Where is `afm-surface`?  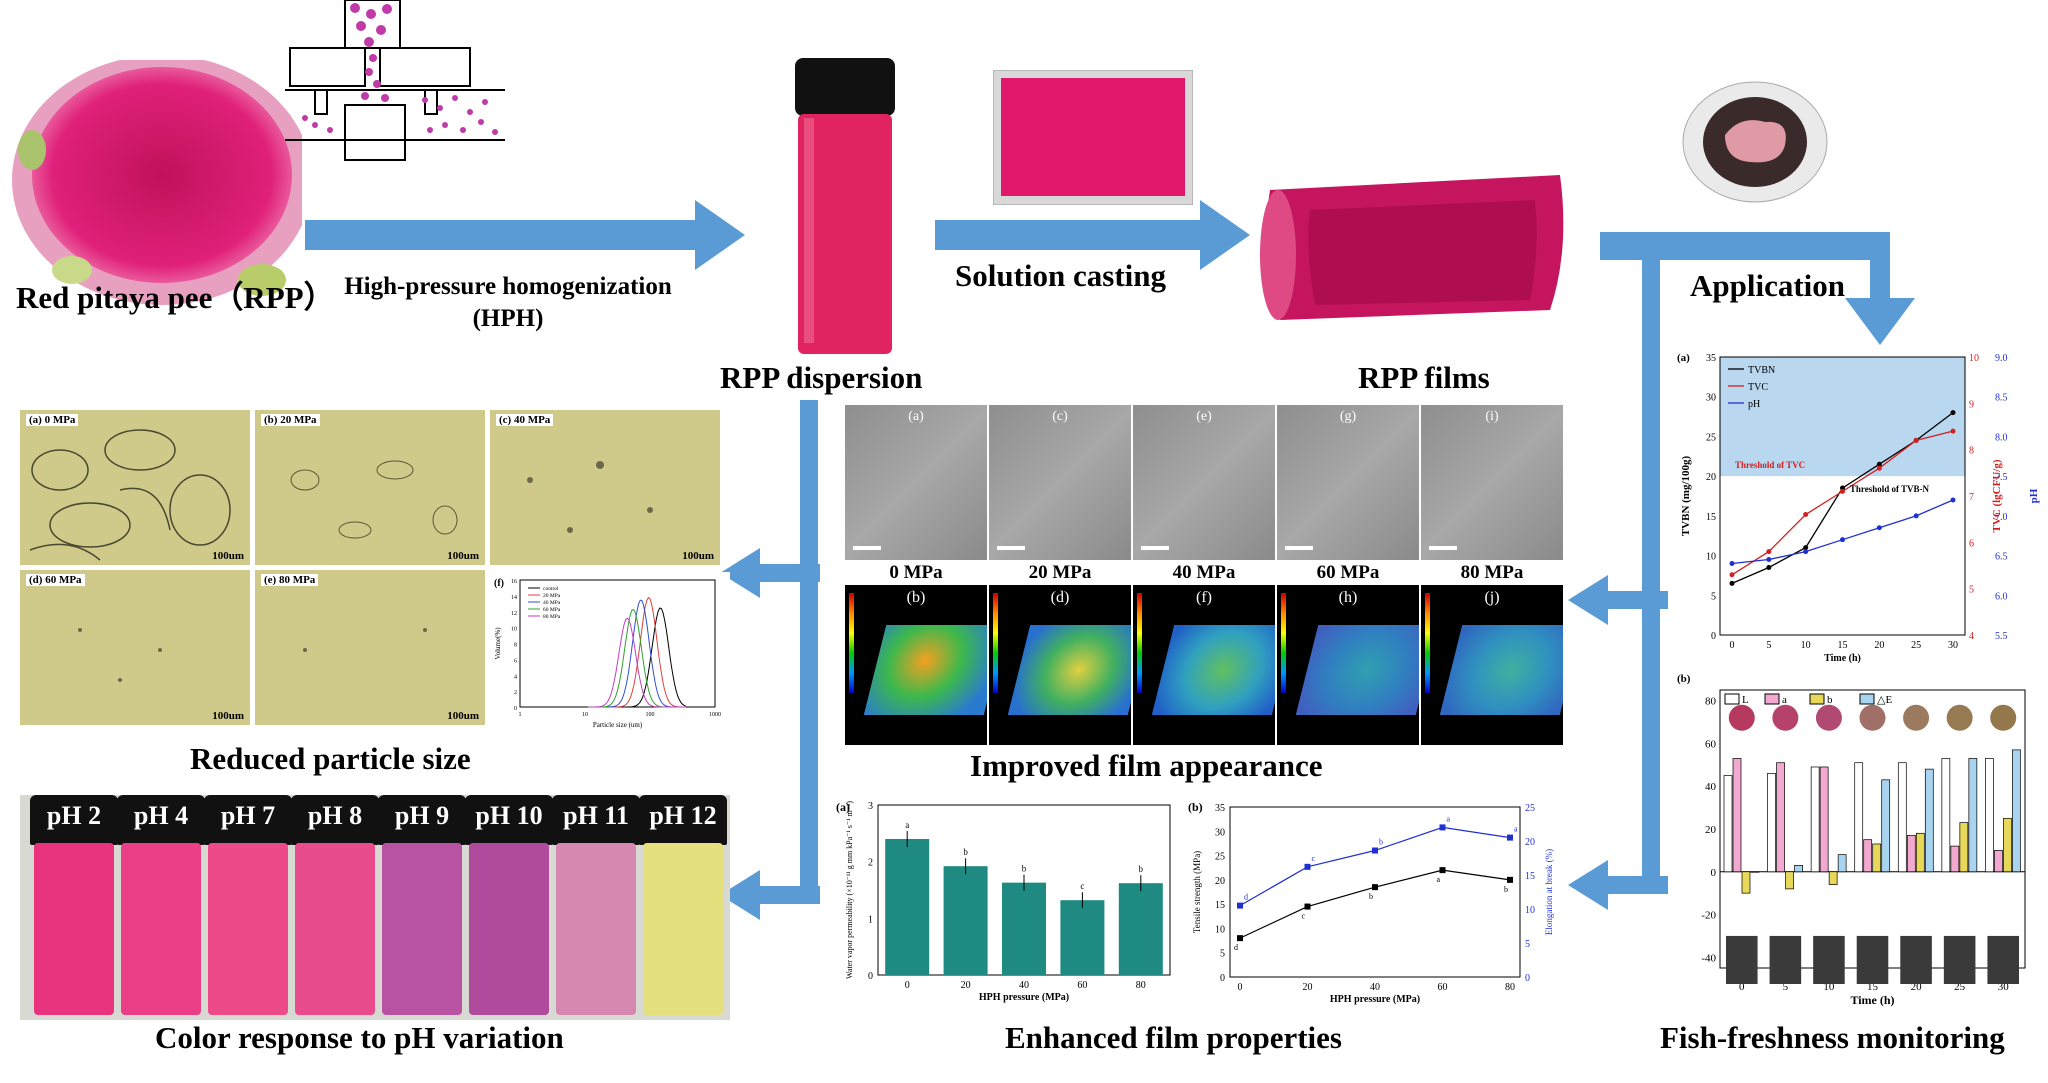
afm-surface is located at coordinates (925, 670).